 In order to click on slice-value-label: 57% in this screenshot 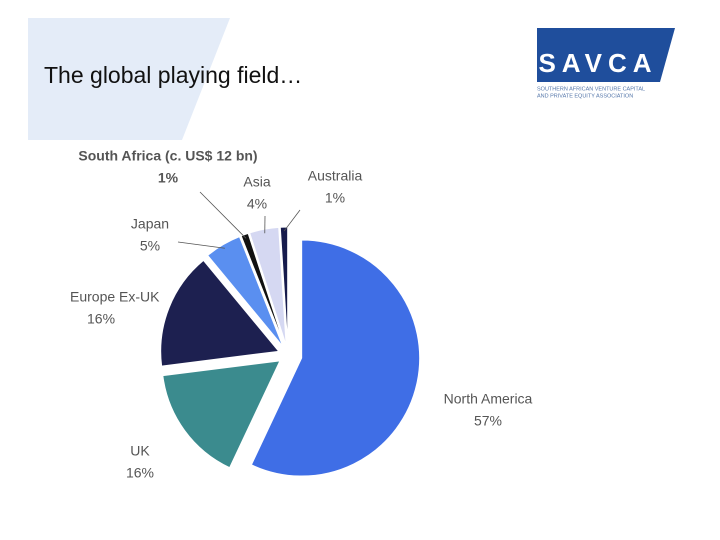, I will do `click(488, 421)`.